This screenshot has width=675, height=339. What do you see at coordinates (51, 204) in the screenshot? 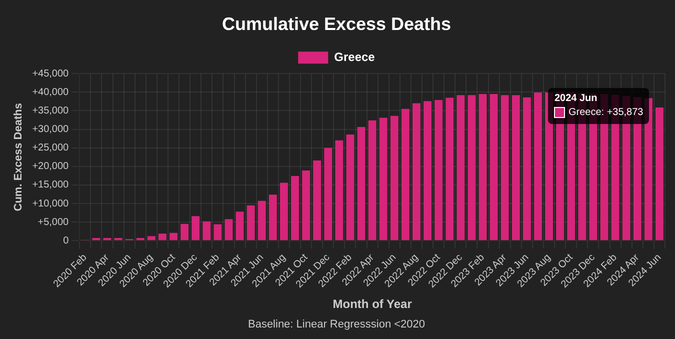
I see `y-tick-label: +10,000` at bounding box center [51, 204].